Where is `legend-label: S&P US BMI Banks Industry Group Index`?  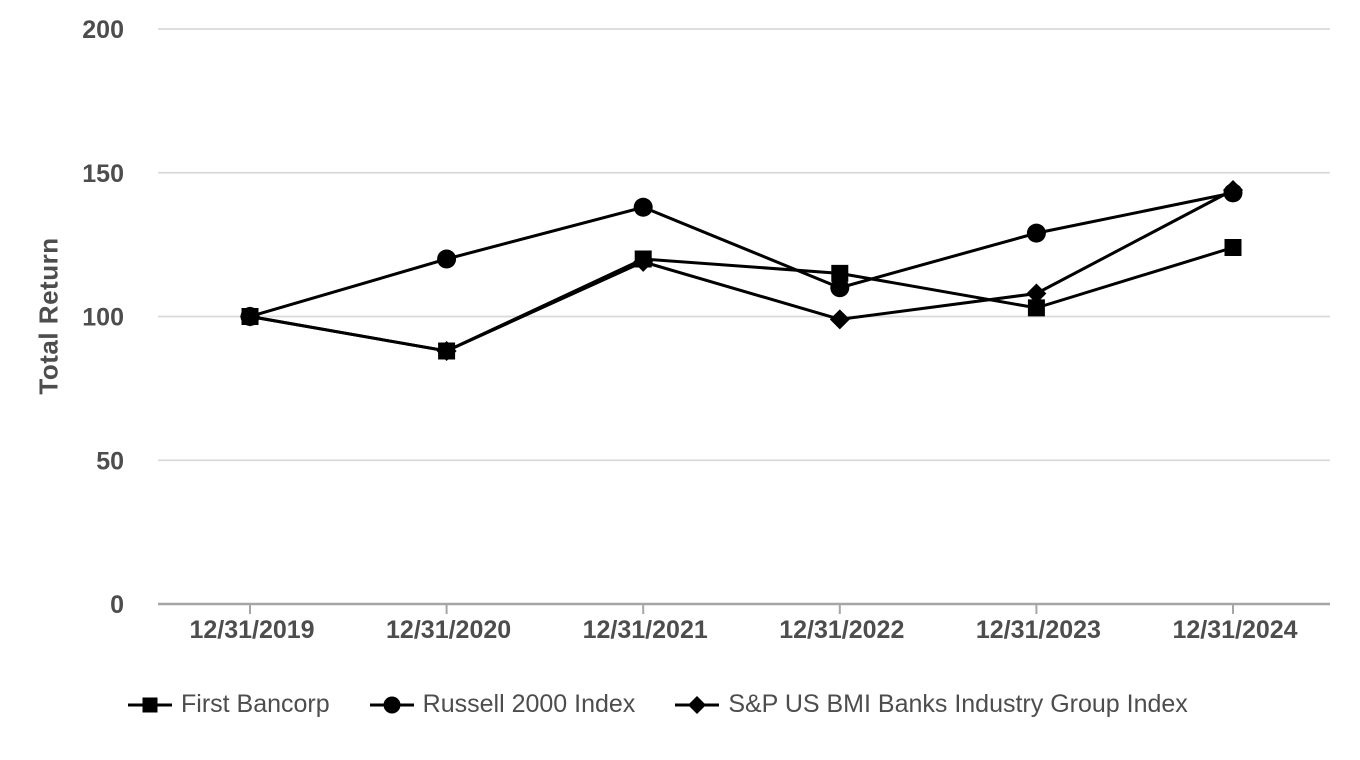
legend-label: S&P US BMI Banks Industry Group Index is located at coordinates (958, 704).